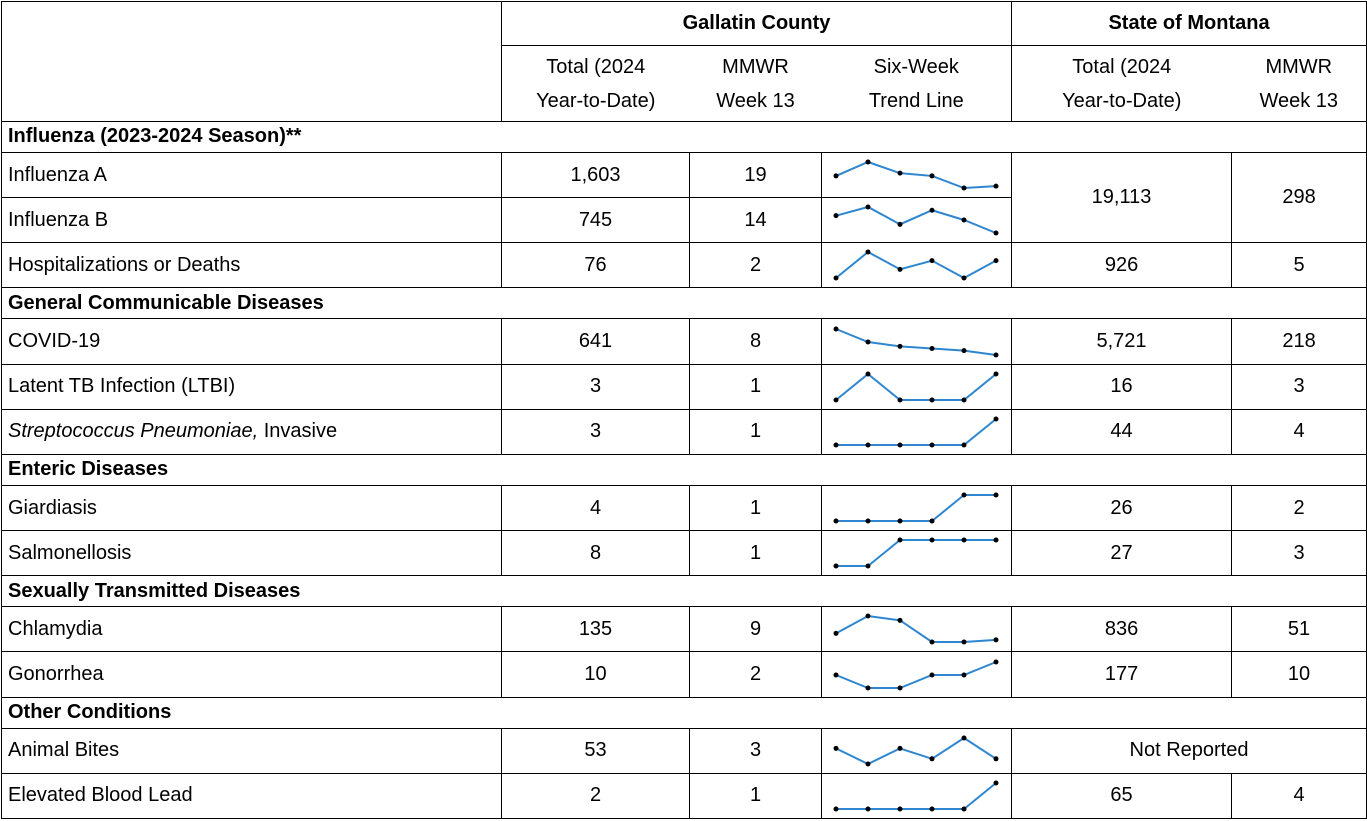 This screenshot has width=1367, height=821. Describe the element at coordinates (684, 508) in the screenshot. I see `data-row: Giardiasis 4 1 26 2` at that location.